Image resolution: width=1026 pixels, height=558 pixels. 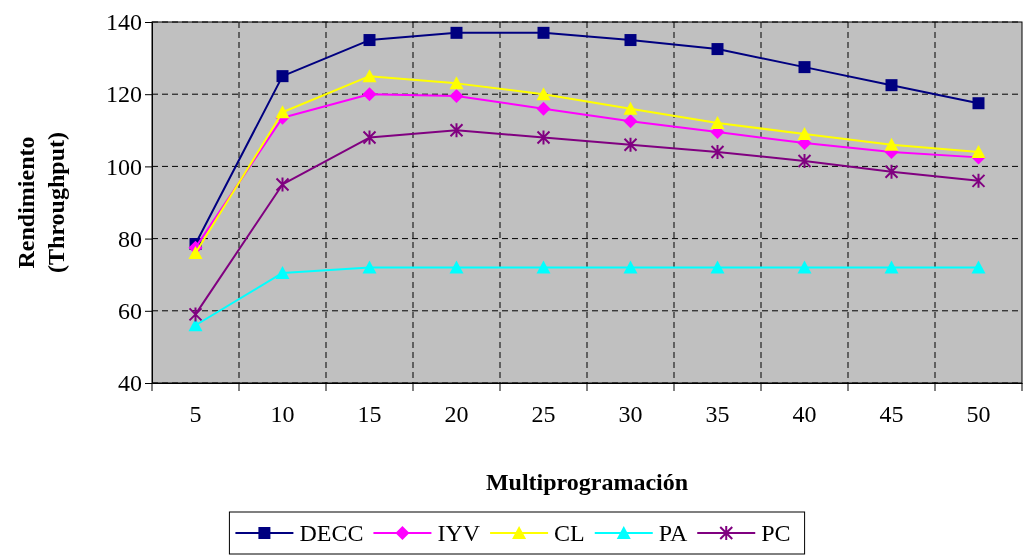 I want to click on y-tick-label: 80, so click(x=130, y=238).